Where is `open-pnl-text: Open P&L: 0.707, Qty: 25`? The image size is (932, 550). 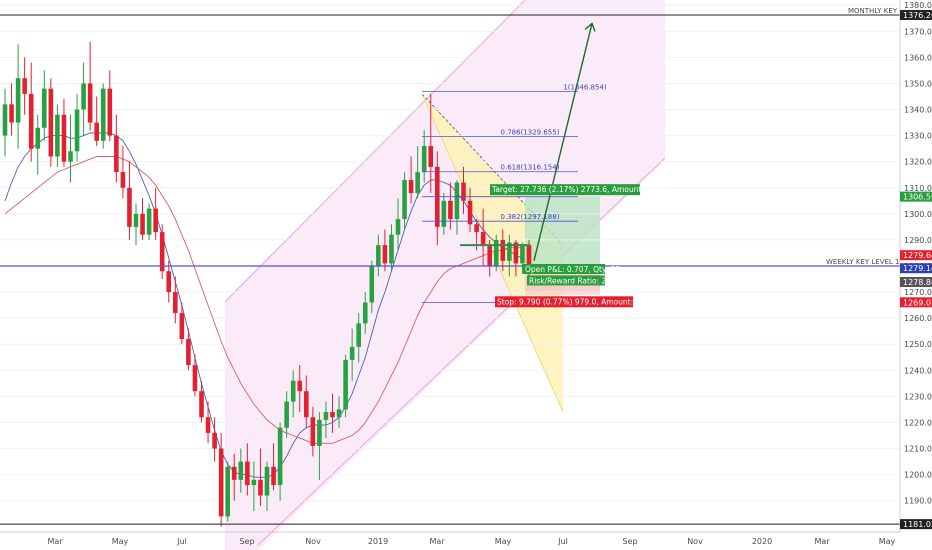 open-pnl-text: Open P&L: 0.707, Qty: 25 is located at coordinates (573, 269).